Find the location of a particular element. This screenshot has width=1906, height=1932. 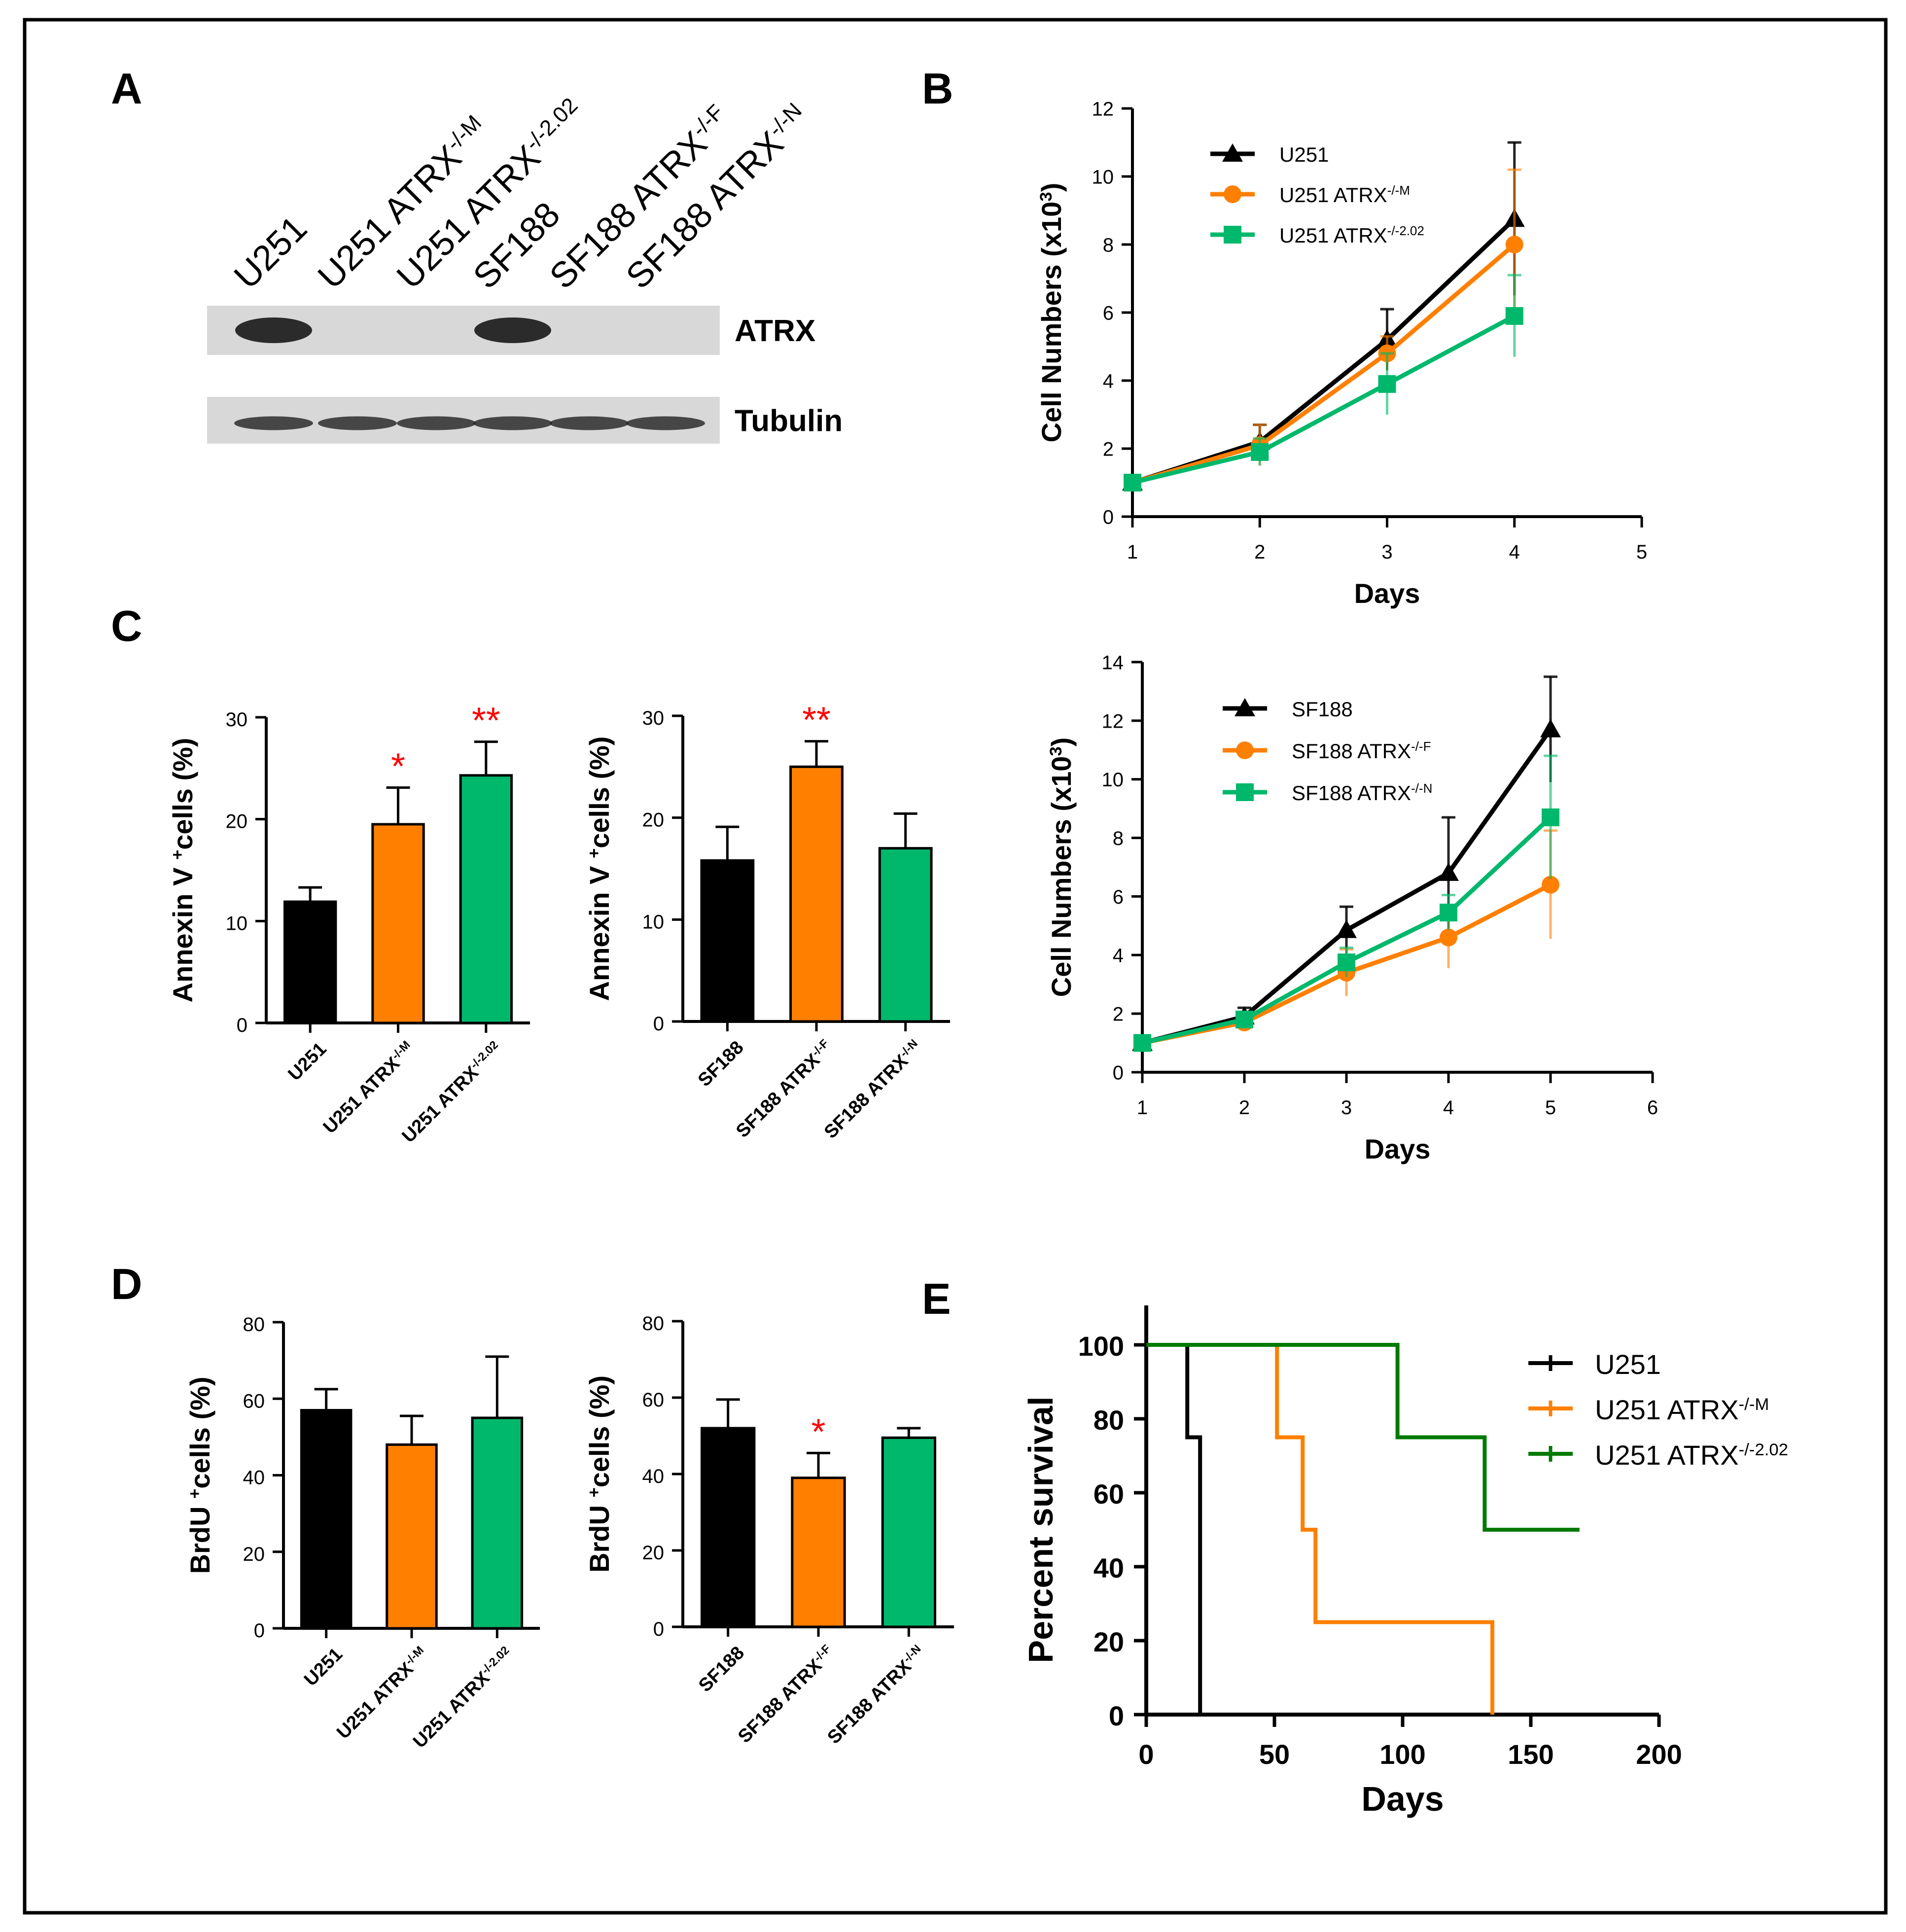

x-tick-label: 50 is located at coordinates (1275, 1754).